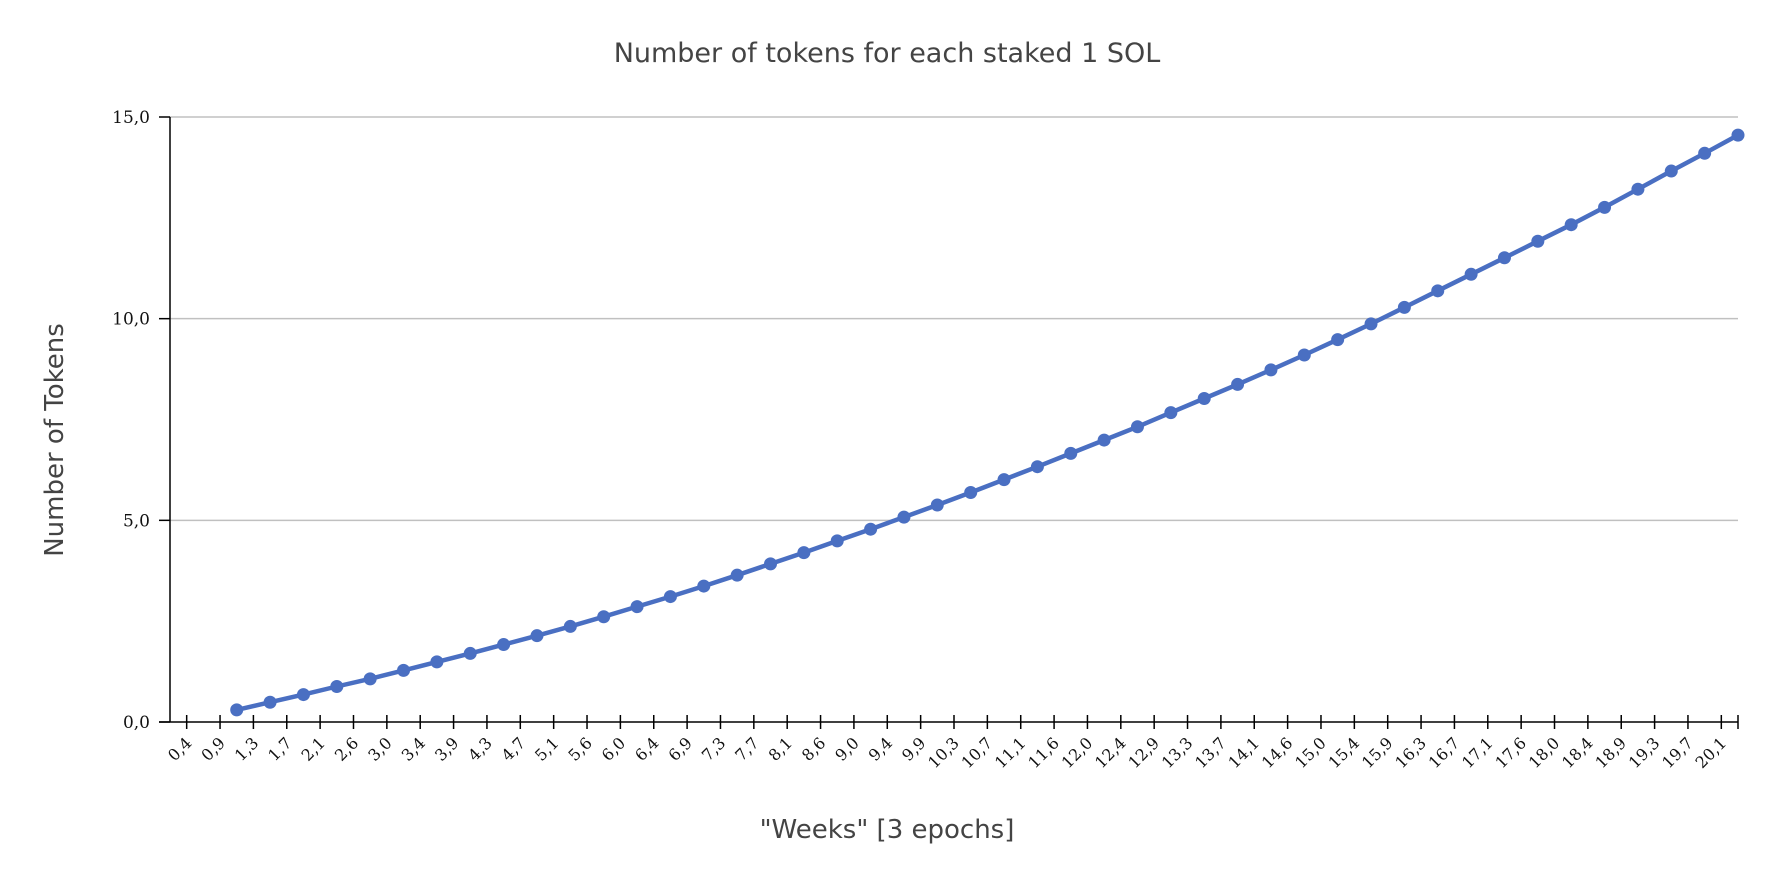  I want to click on x-tick-label: 19,7, so click(1677, 752).